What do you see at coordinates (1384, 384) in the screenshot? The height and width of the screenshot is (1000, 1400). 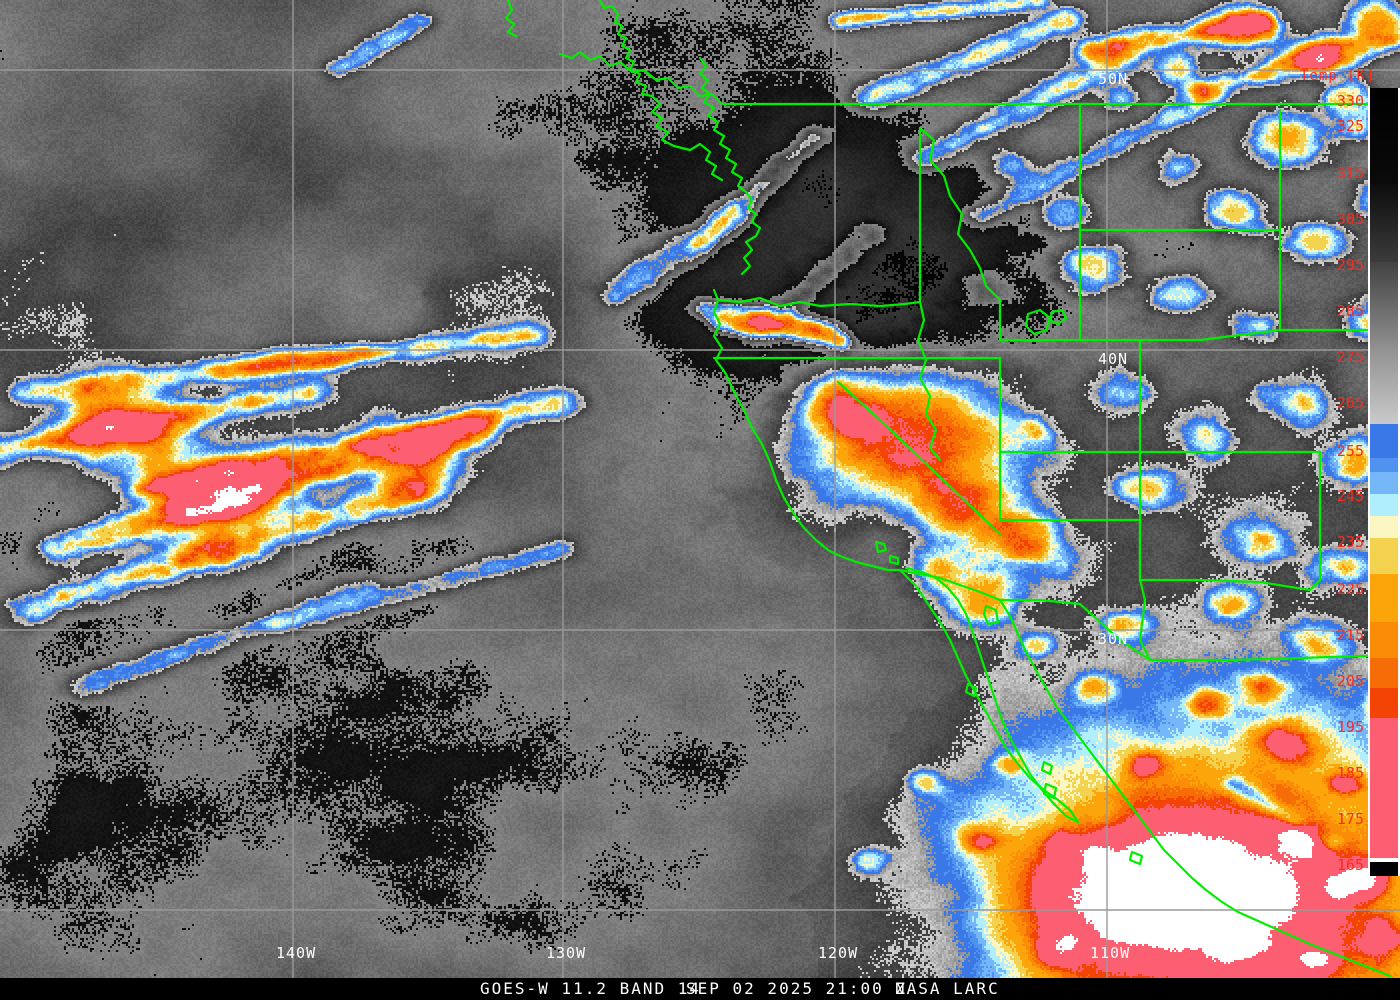 I see `colorbar-segment-light-gray` at bounding box center [1384, 384].